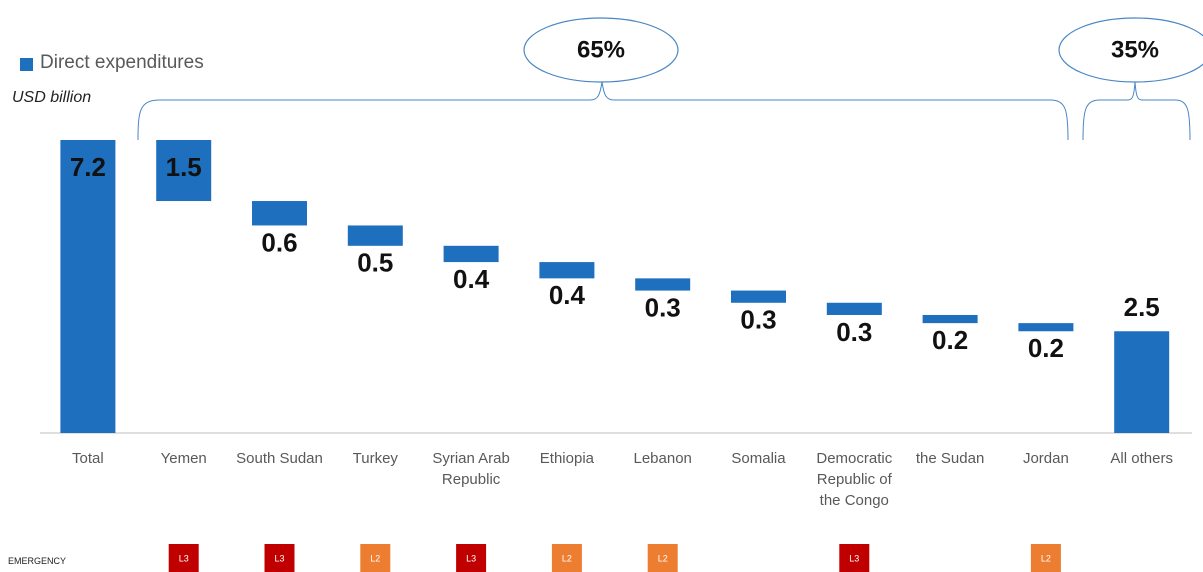 The width and height of the screenshot is (1203, 572). Describe the element at coordinates (183, 458) in the screenshot. I see `x-tick-label: Yemen` at that location.